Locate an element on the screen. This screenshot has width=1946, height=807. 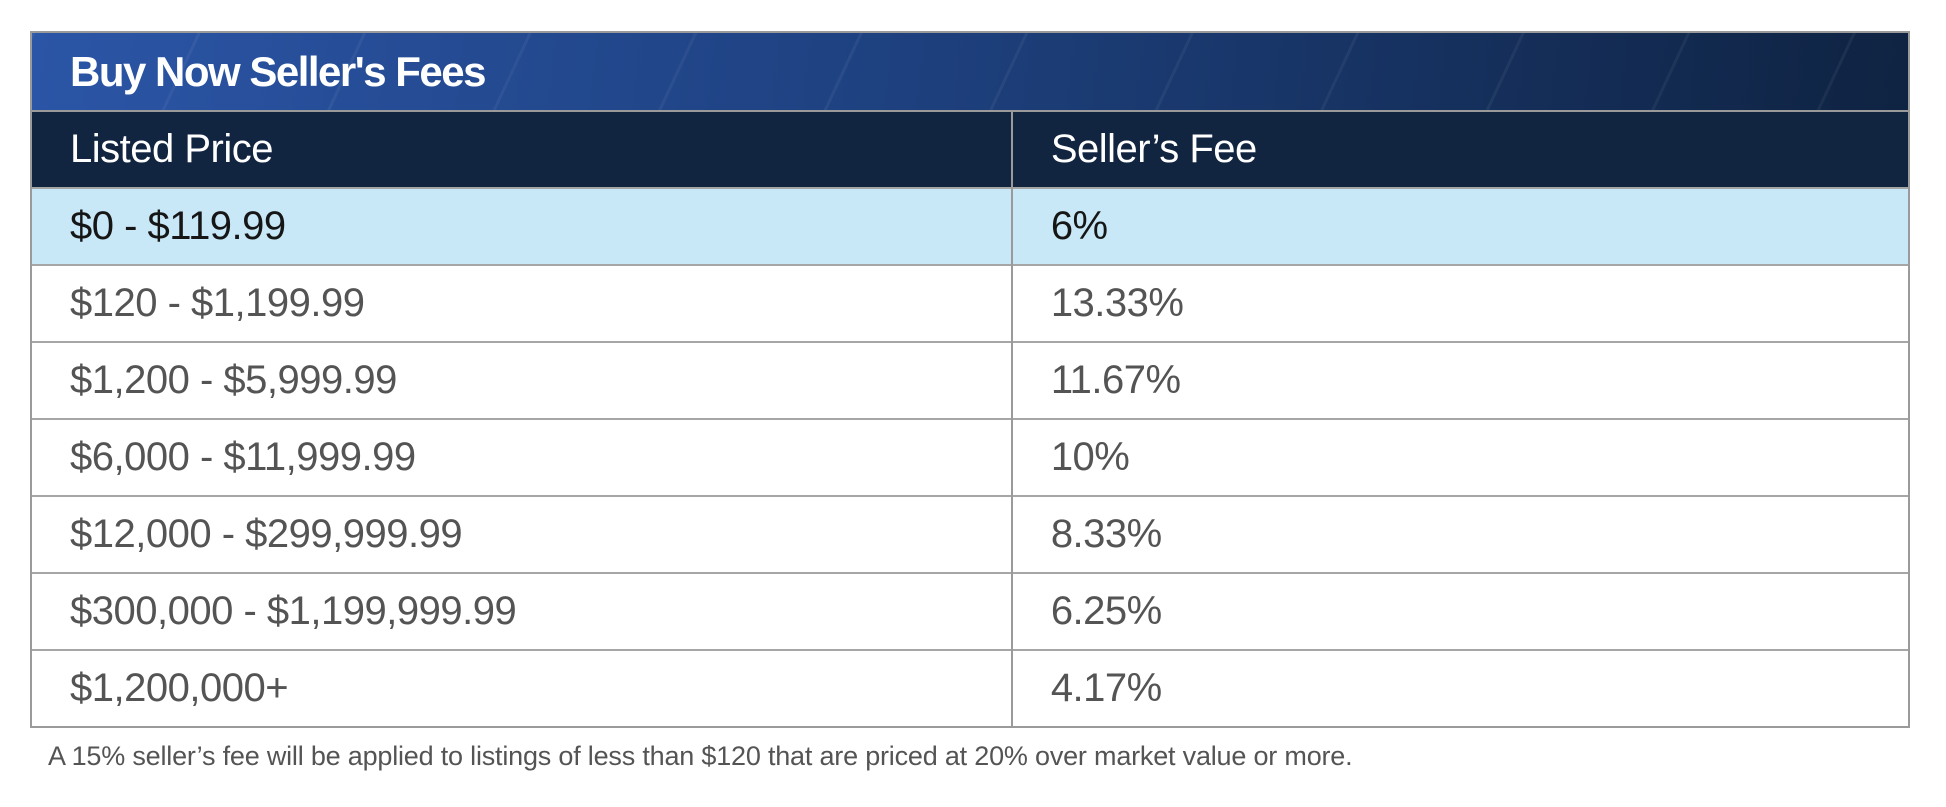
table-row: $6,000 - $11,999.99 10% is located at coordinates (970, 457).